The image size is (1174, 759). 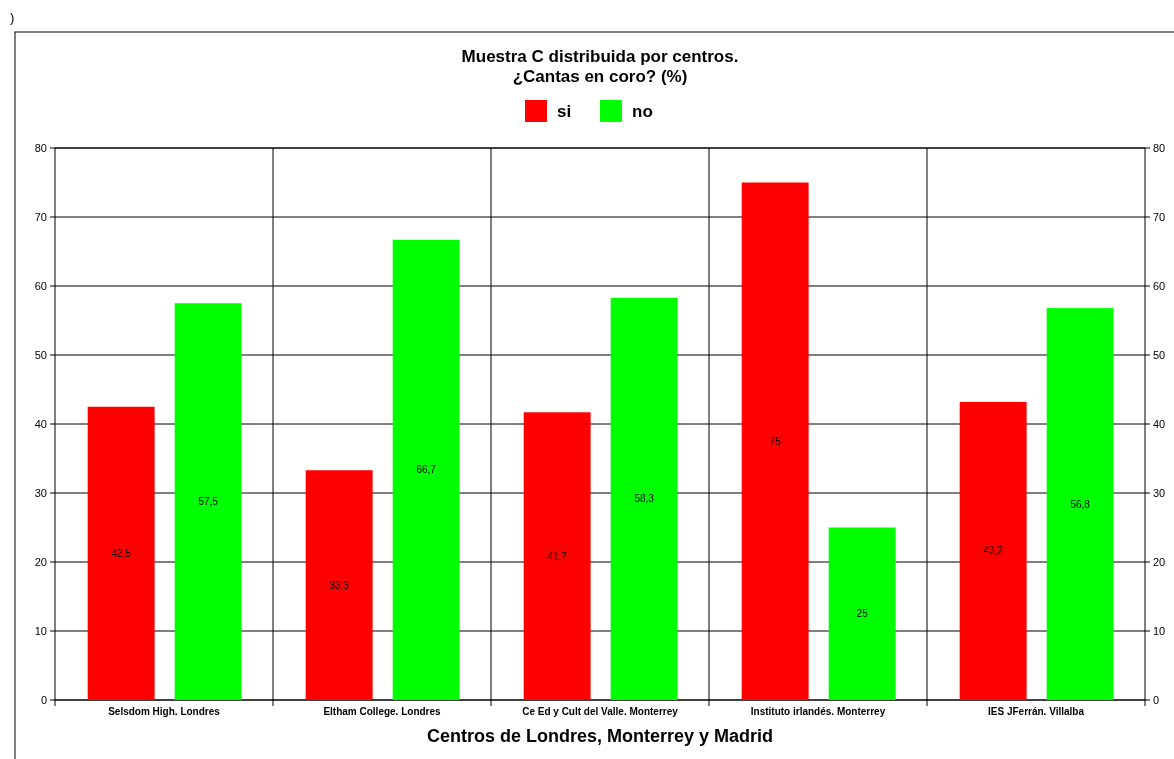 What do you see at coordinates (600, 66) in the screenshot?
I see `chart-title: Muestra C distribuida por centros. ¿Cantas en coro? (%)` at bounding box center [600, 66].